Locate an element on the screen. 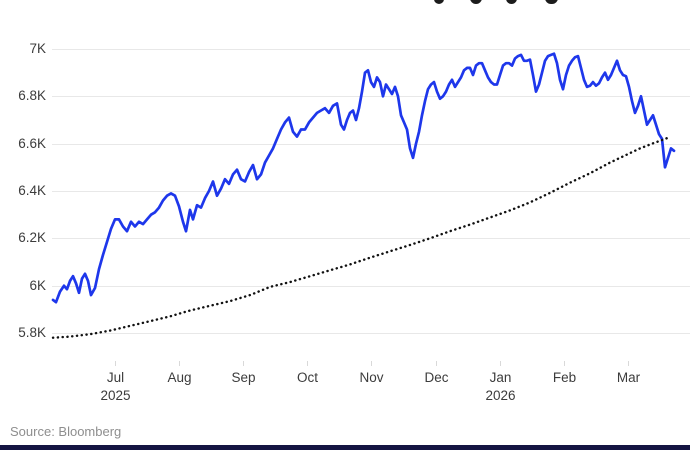 The height and width of the screenshot is (450, 690). y-axis-tick-label: 7K is located at coordinates (37, 48).